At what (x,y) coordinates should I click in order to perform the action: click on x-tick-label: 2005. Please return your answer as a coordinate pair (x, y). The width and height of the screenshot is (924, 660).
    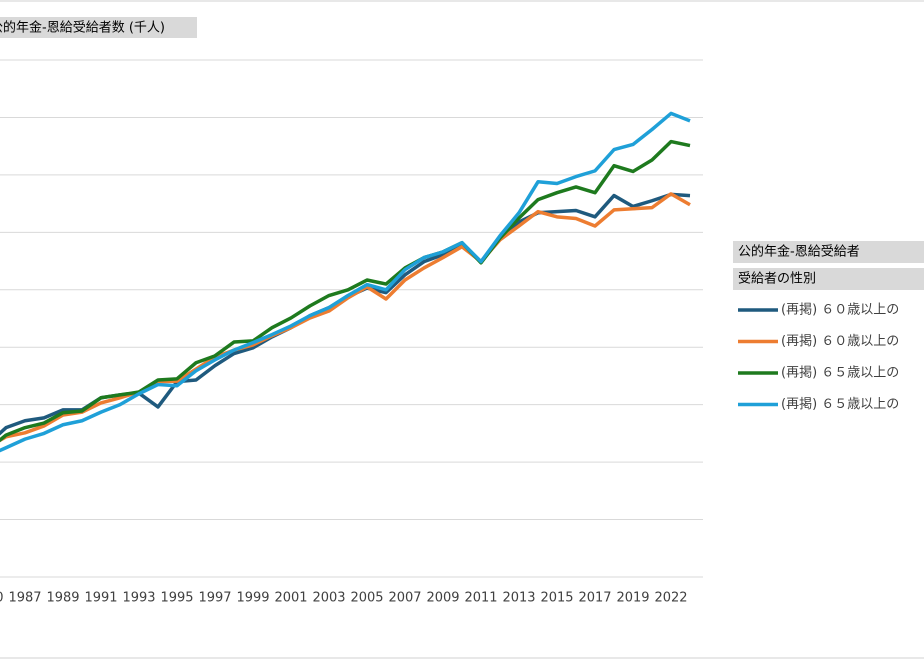
    Looking at the image, I should click on (366, 598).